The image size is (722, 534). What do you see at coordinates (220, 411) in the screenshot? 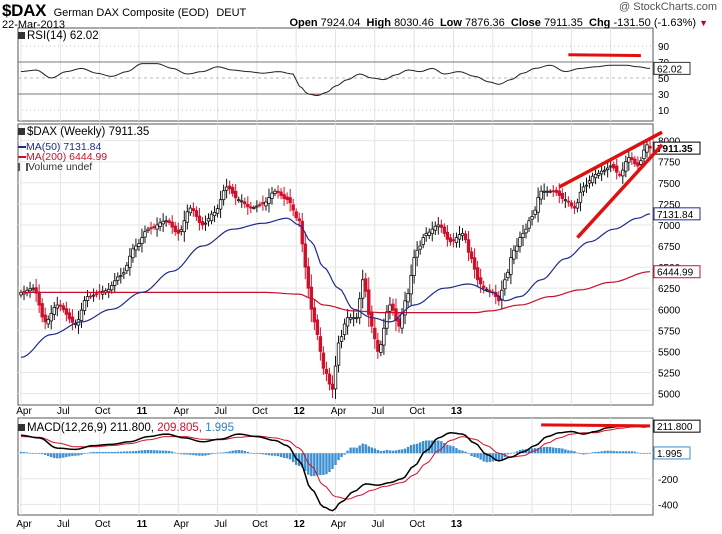
I see `x-tick-label: Jul` at bounding box center [220, 411].